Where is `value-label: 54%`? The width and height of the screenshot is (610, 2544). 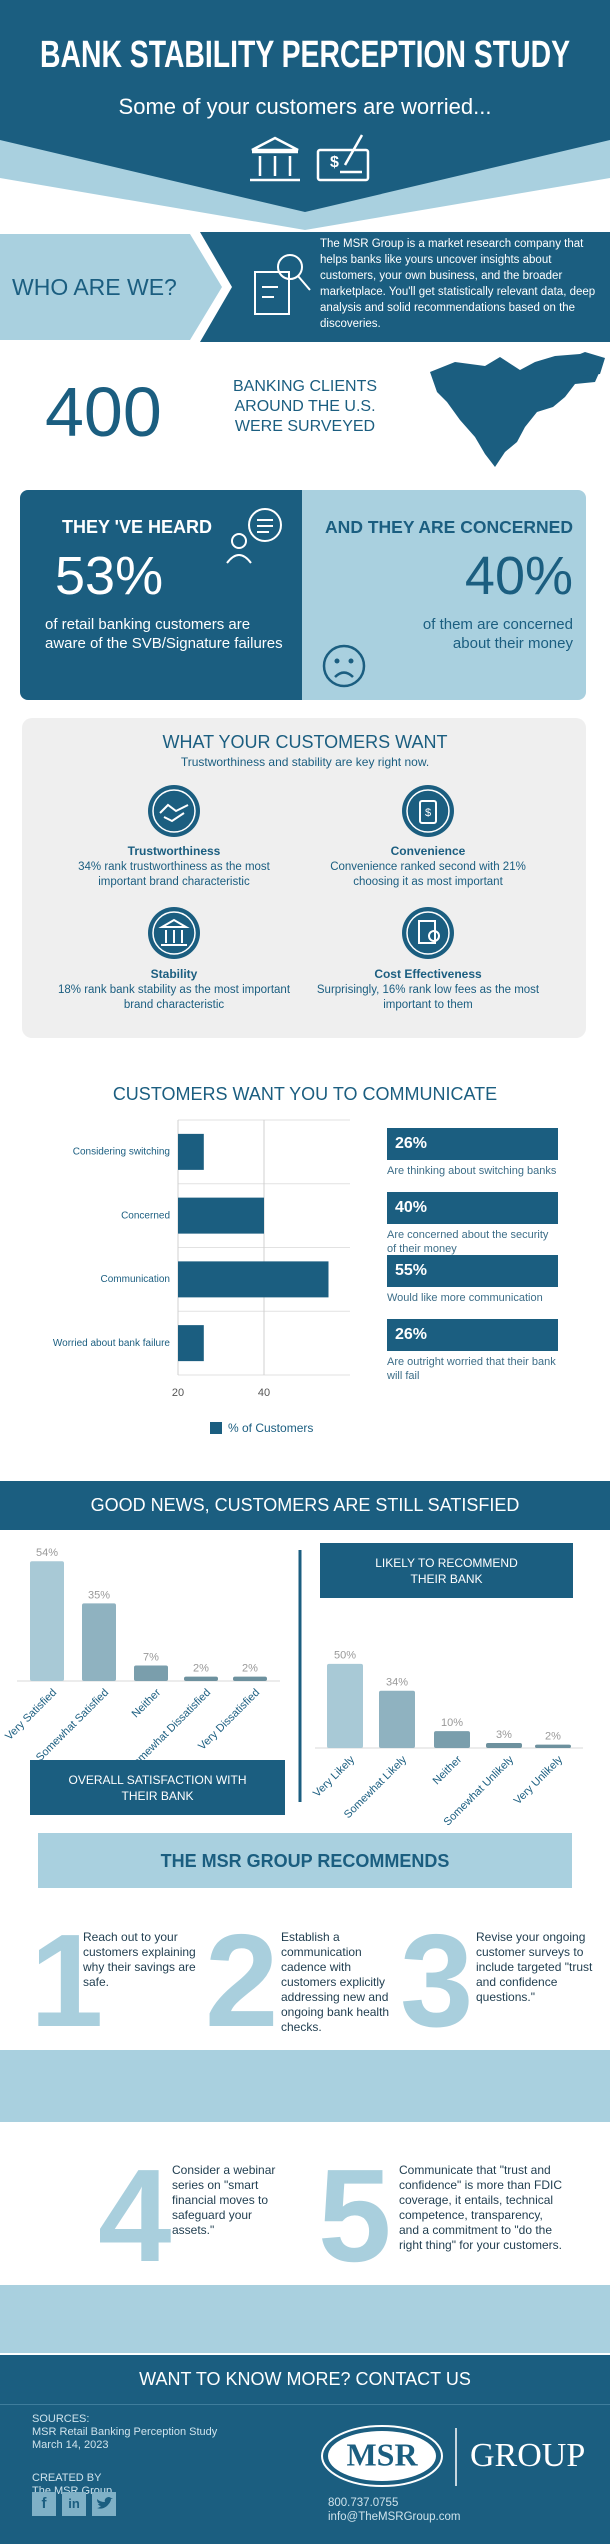 value-label: 54% is located at coordinates (47, 1553).